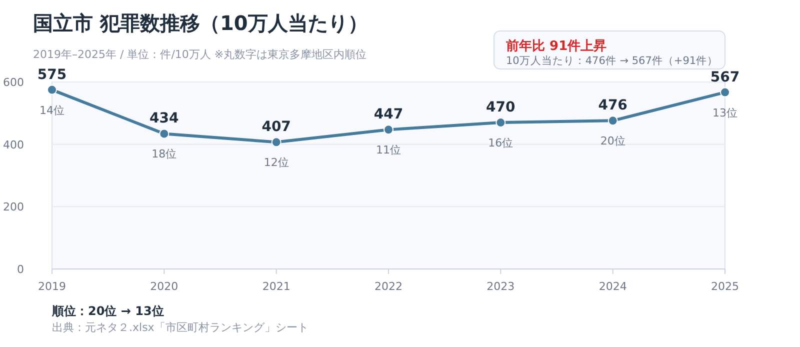 The image size is (800, 347). Describe the element at coordinates (200, 54) in the screenshot. I see `chart-subtitle: 2019年–2025年 / 単位：件/10万人 ※丸数字は東京多摩地区内順位` at that location.